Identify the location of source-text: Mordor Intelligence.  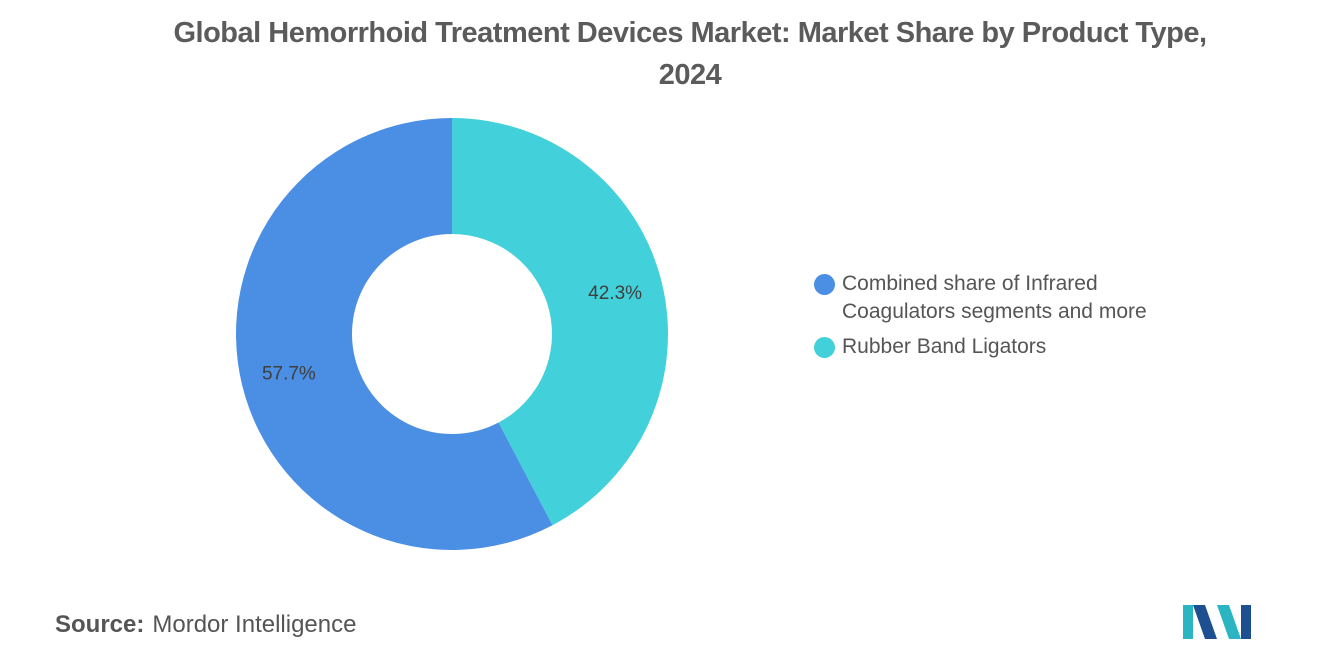
(254, 624).